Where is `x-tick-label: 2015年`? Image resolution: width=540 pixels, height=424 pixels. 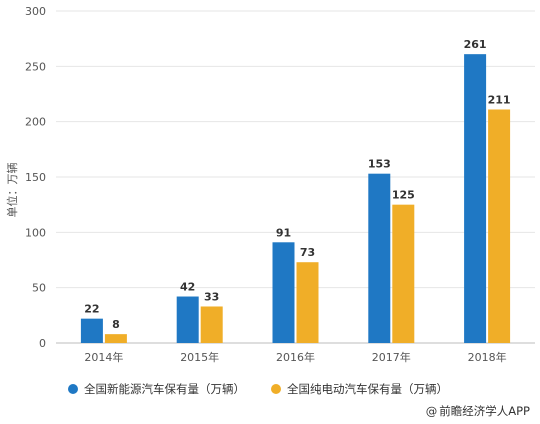
x-tick-label: 2015年 is located at coordinates (199, 357).